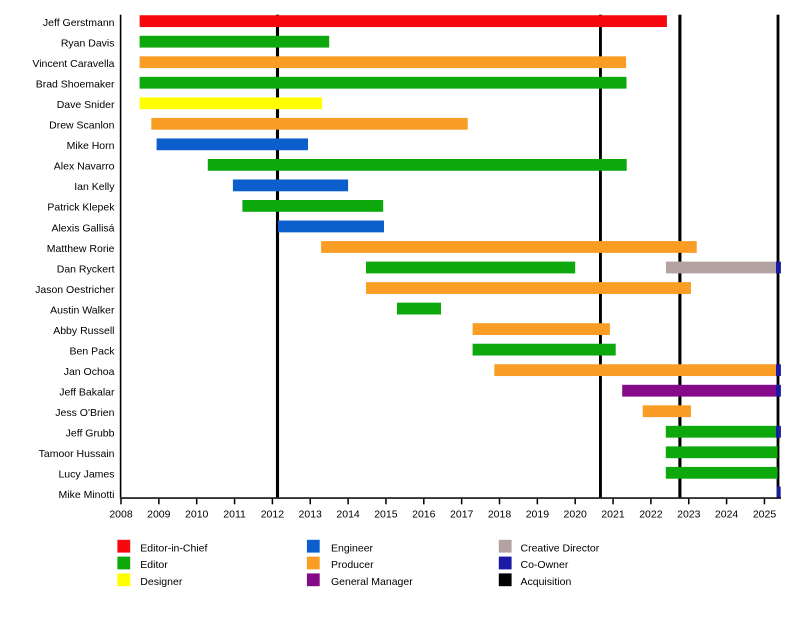 This screenshot has width=800, height=623. Describe the element at coordinates (82, 228) in the screenshot. I see `svg-text: Alexis Gallisá` at that location.